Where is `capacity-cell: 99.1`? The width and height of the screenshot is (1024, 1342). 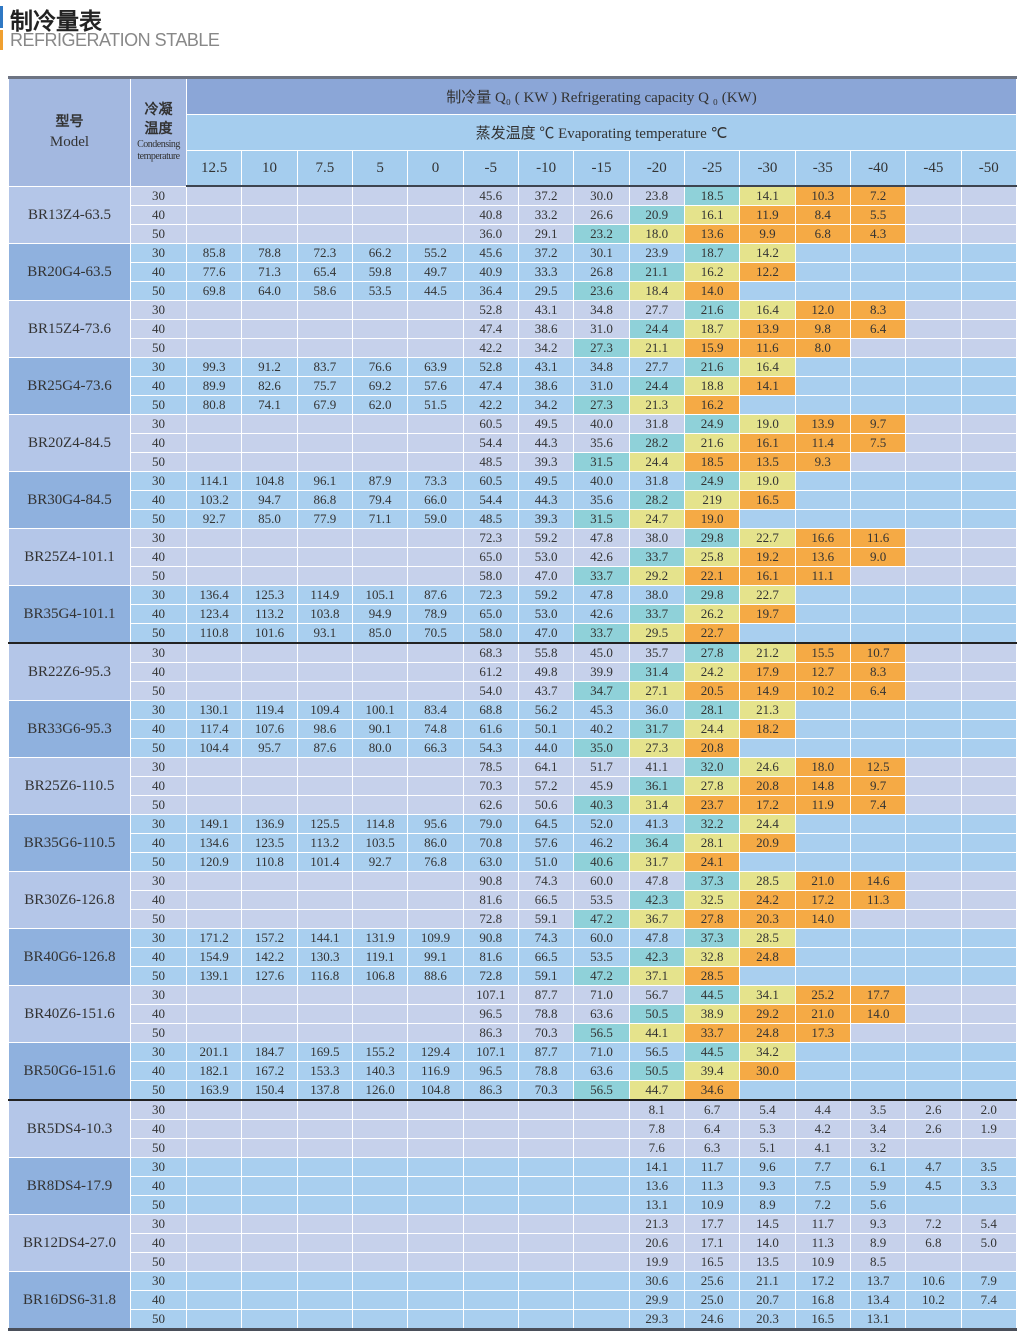 capacity-cell: 99.1 is located at coordinates (435, 957).